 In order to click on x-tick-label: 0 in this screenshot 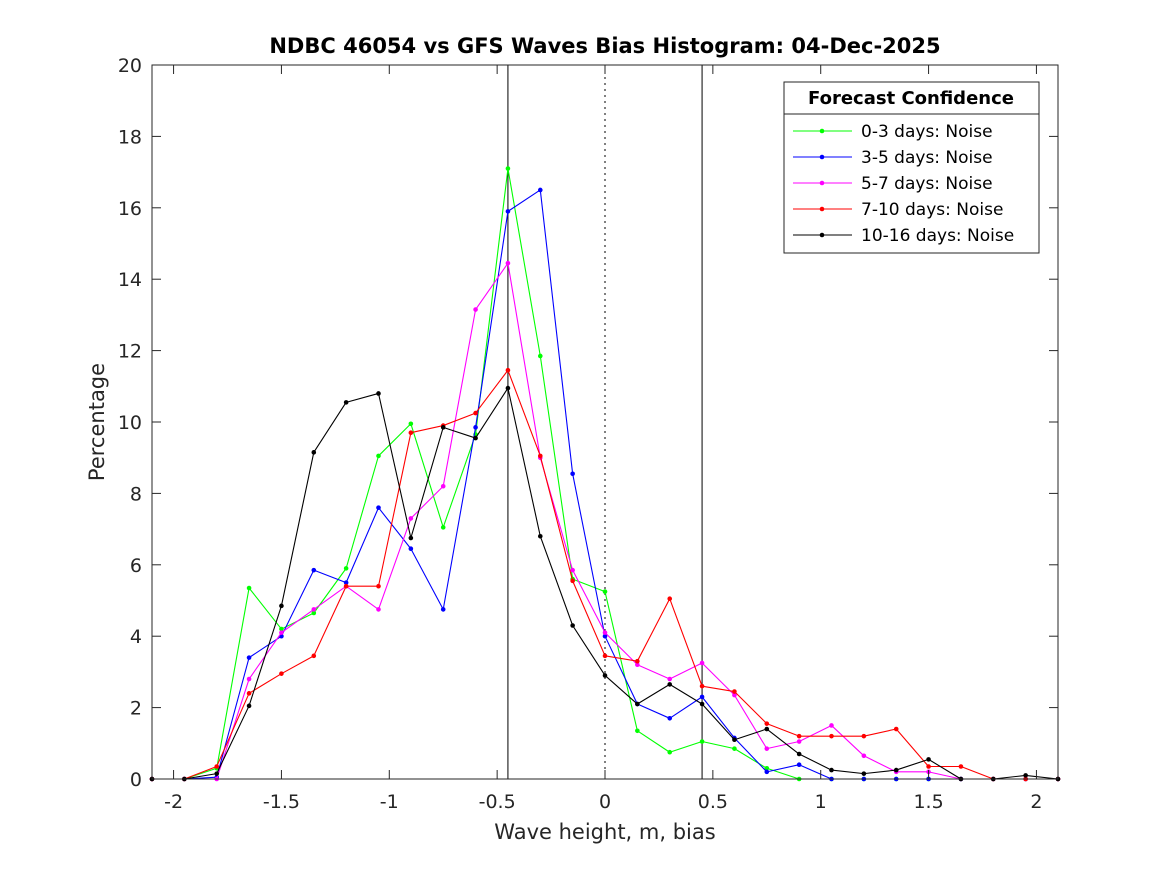, I will do `click(605, 802)`.